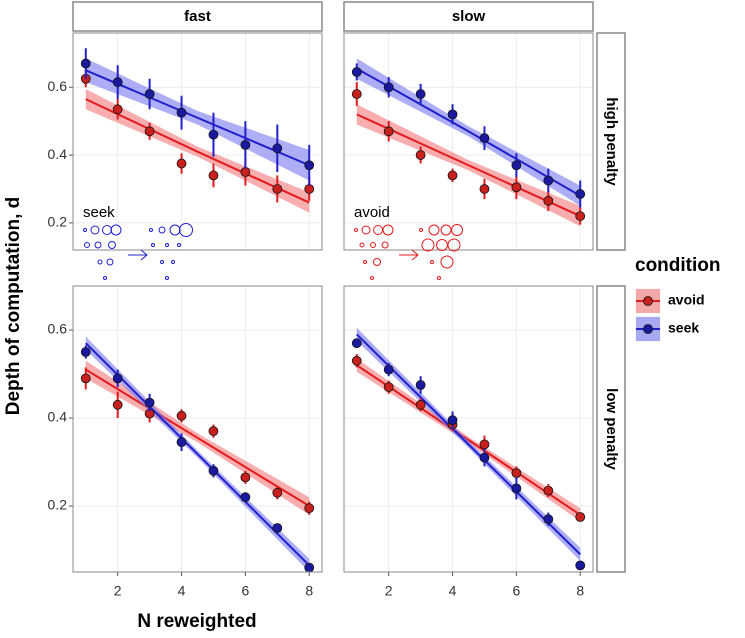 Image resolution: width=745 pixels, height=638 pixels. Describe the element at coordinates (580, 591) in the screenshot. I see `x-tick-label: 8` at that location.